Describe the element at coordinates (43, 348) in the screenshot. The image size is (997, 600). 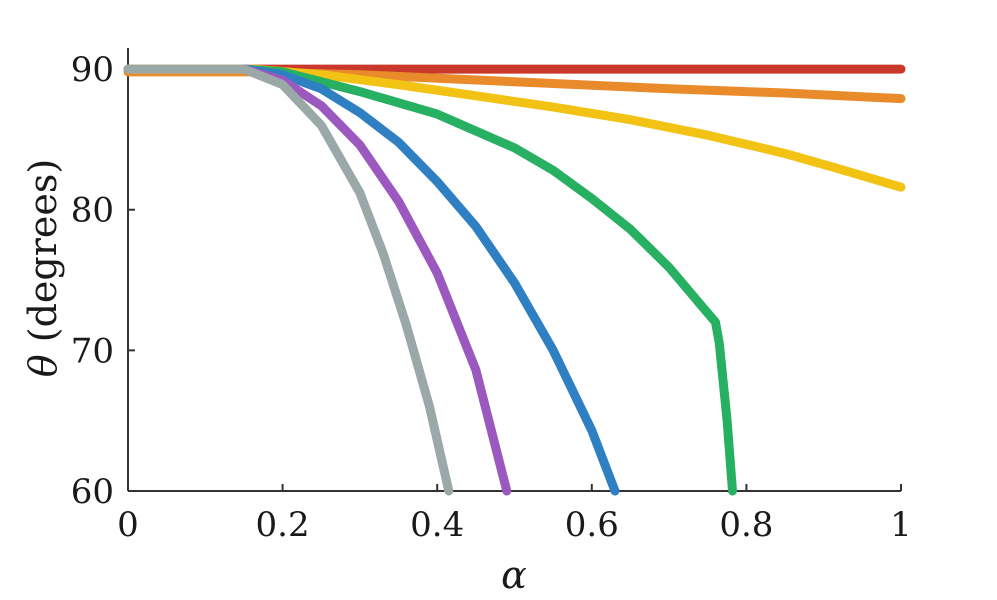
I see `y-axis-title-spacer` at that location.